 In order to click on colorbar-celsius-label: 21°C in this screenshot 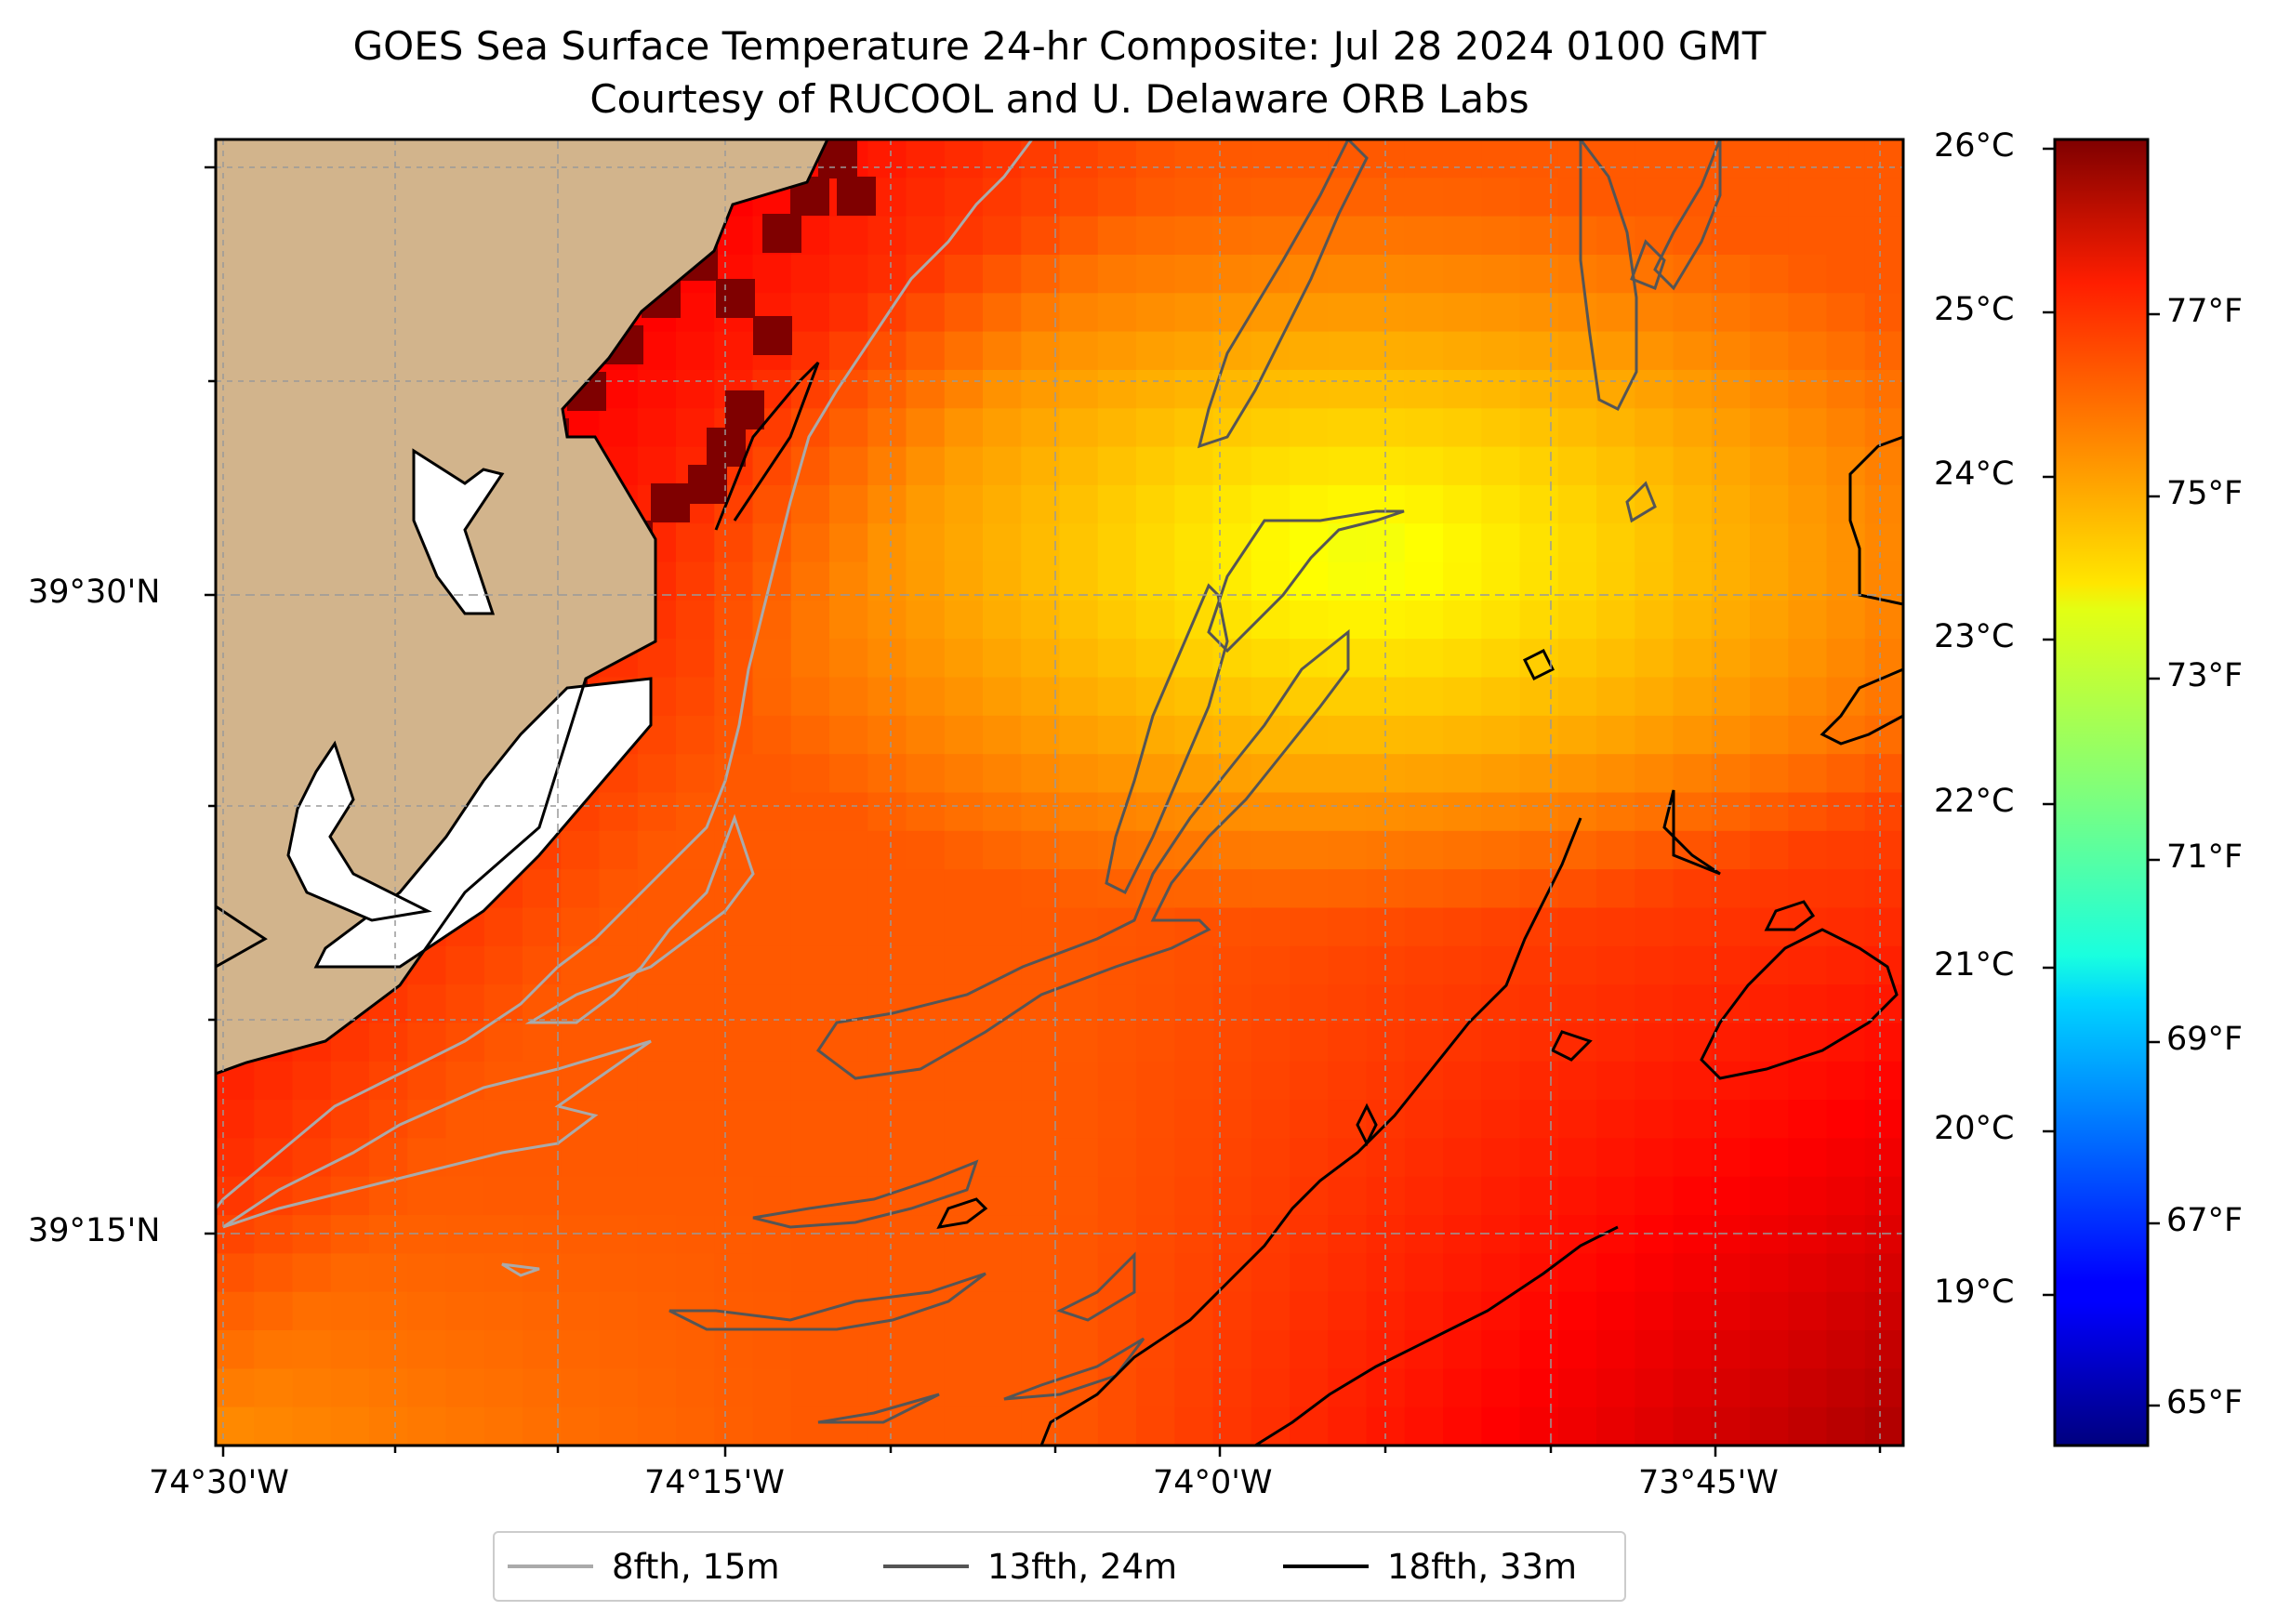, I will do `click(1974, 965)`.